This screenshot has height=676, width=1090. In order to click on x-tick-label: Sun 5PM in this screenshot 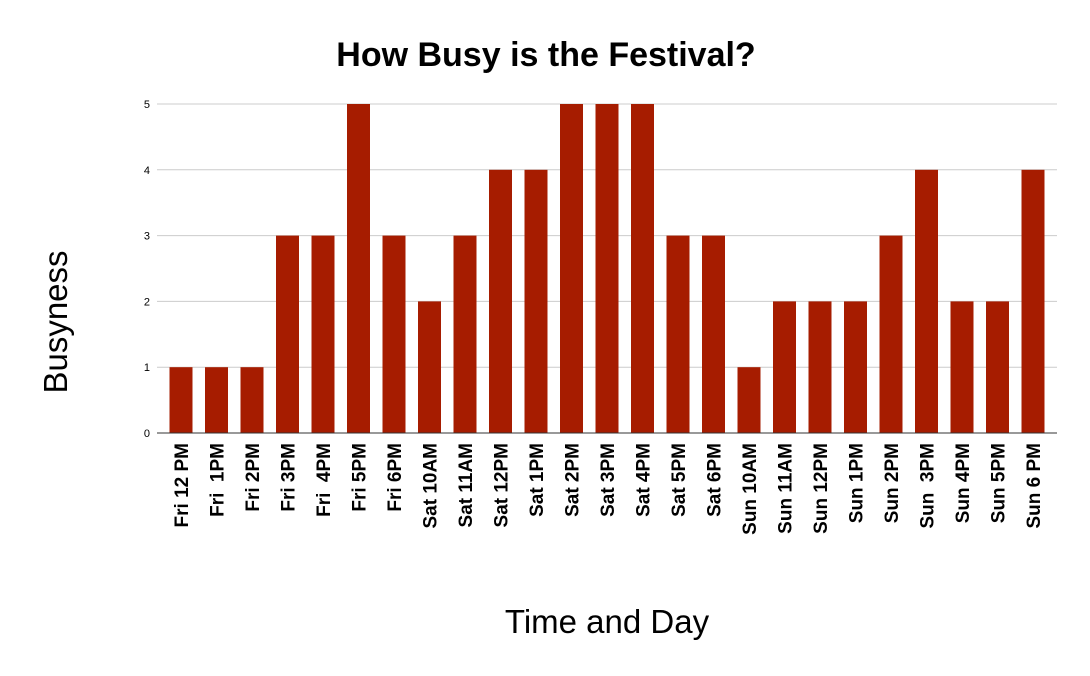, I will do `click(999, 483)`.